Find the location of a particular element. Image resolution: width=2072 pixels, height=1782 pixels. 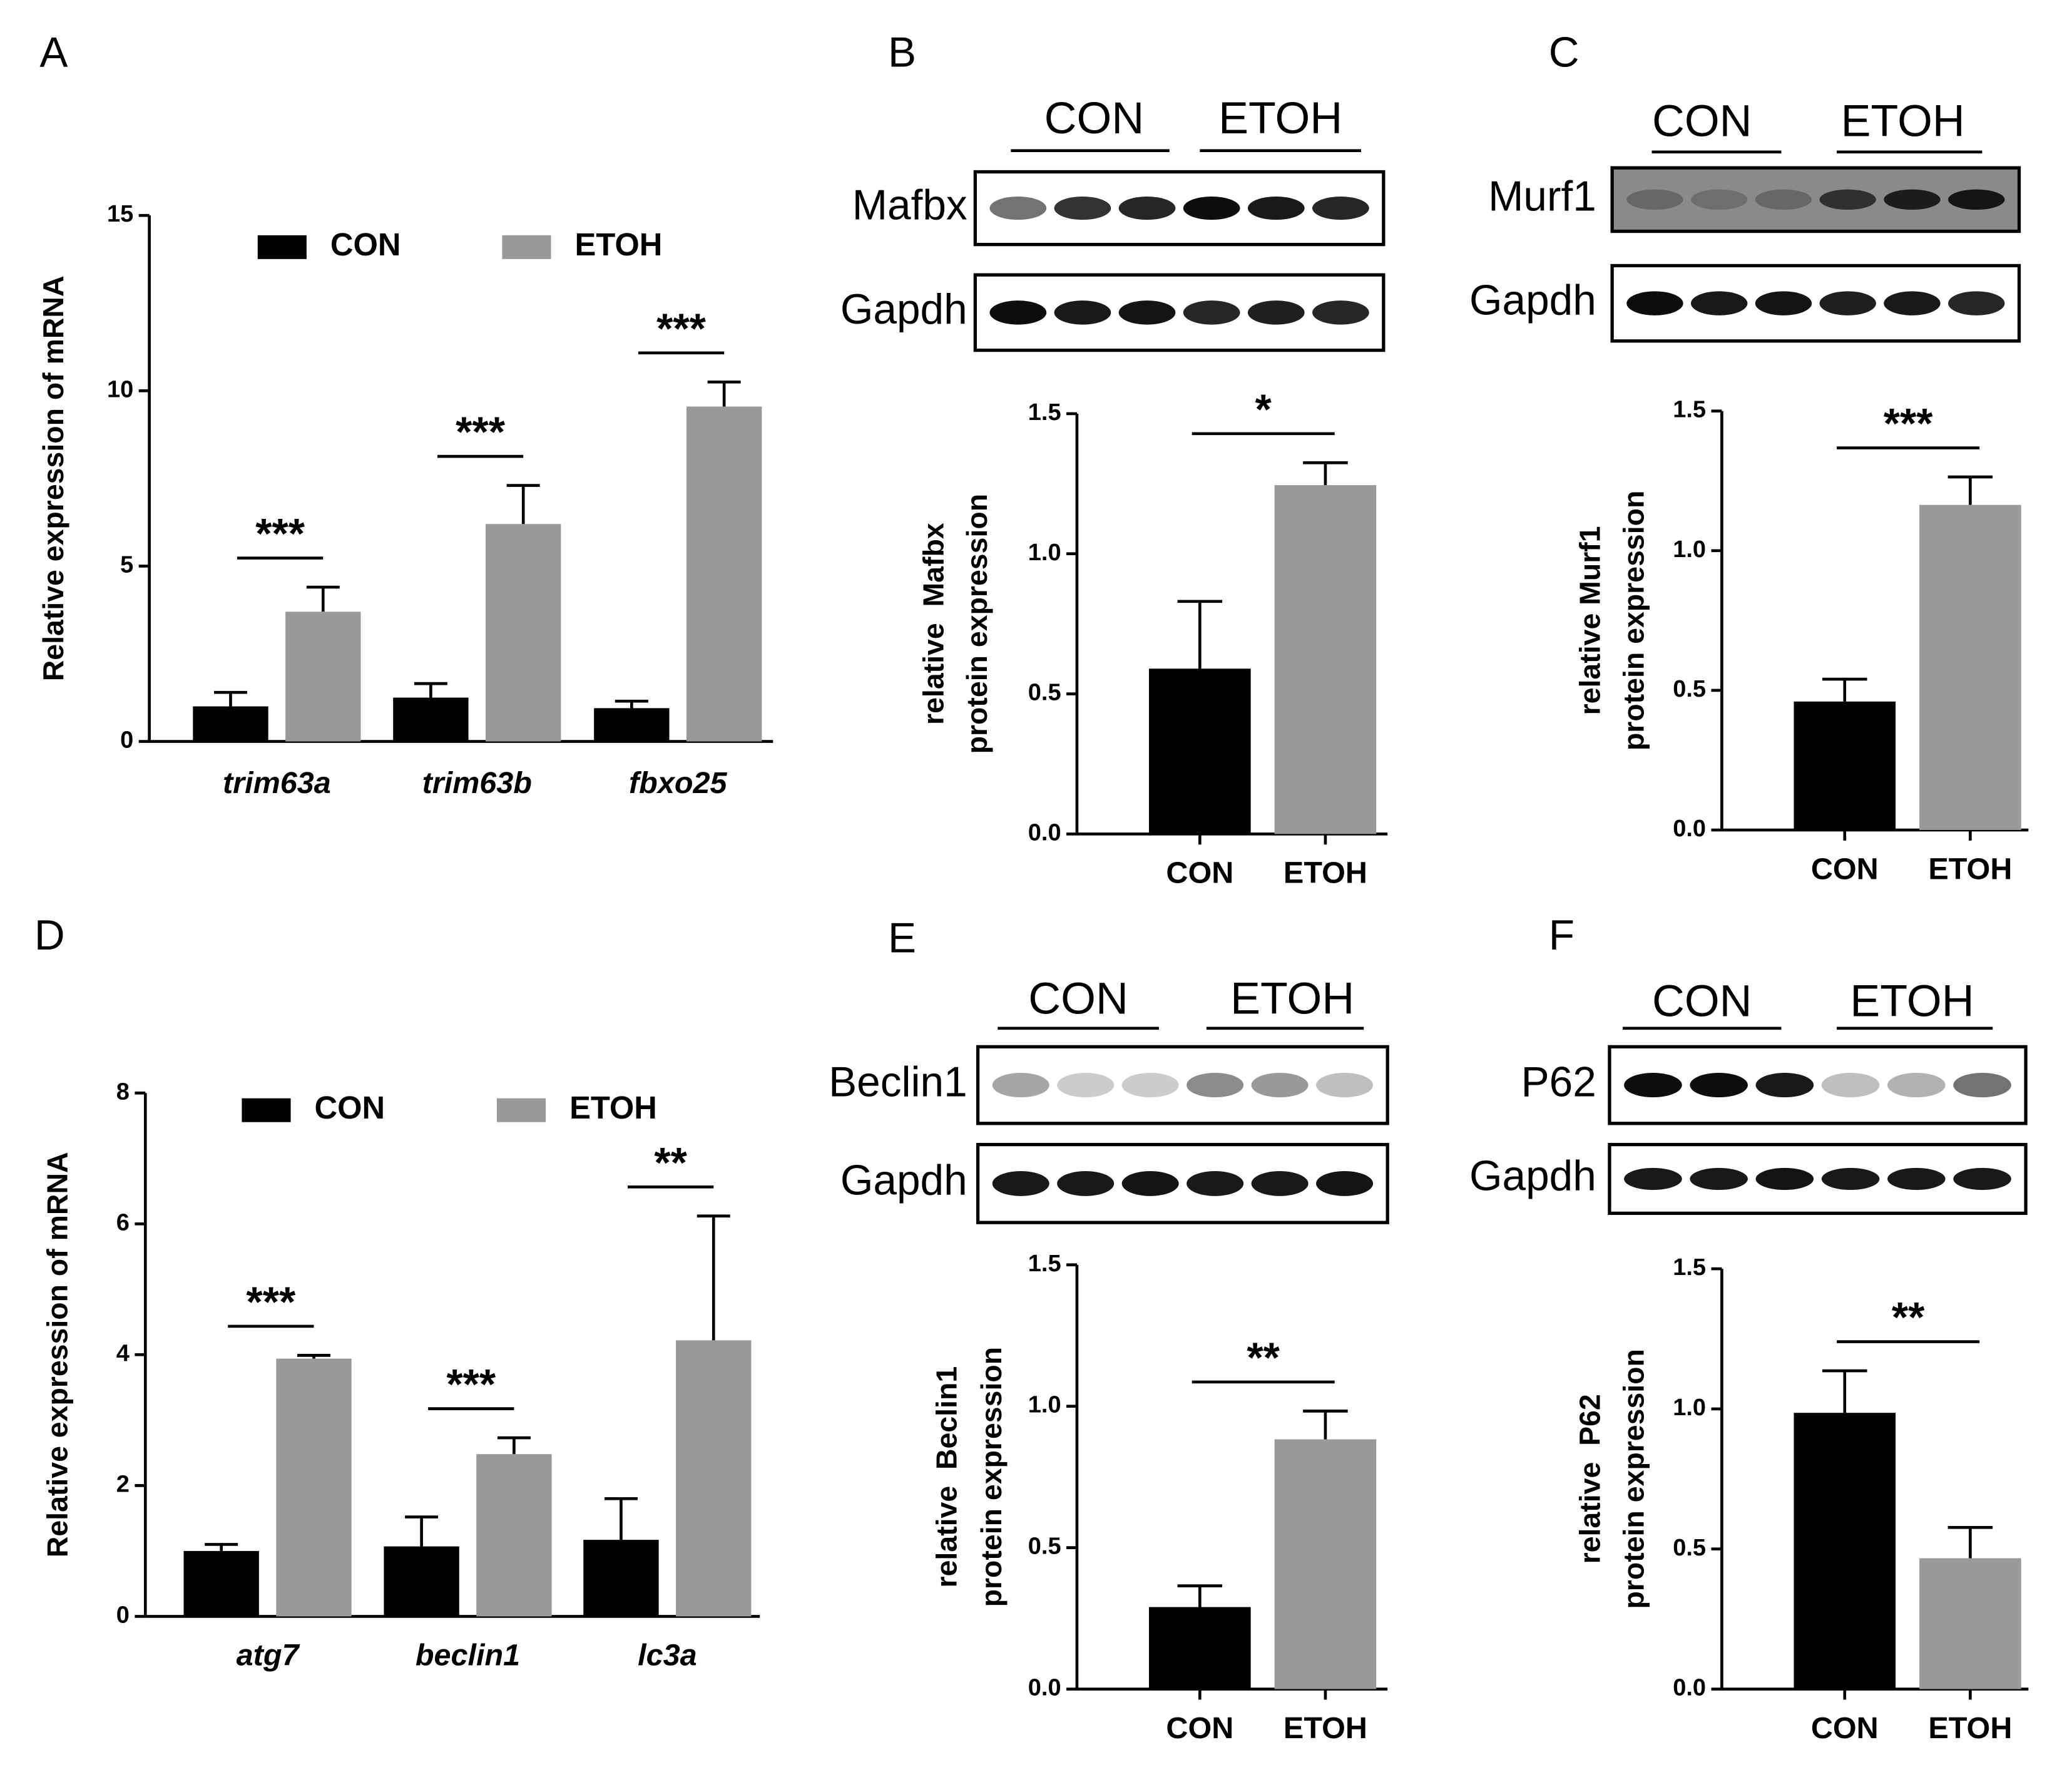

y-axis-label: Relative expression of mRNA is located at coordinates (53, 479).